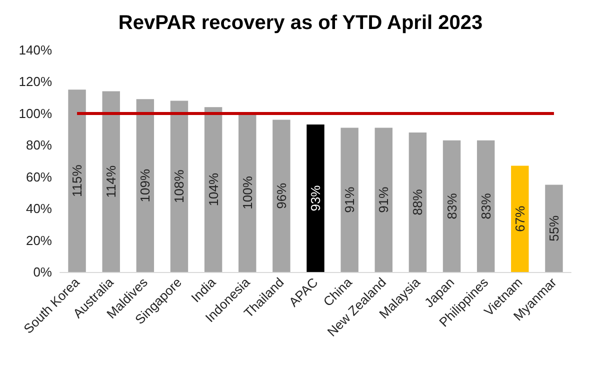  I want to click on y-tick-label: 0%, so click(42, 272).